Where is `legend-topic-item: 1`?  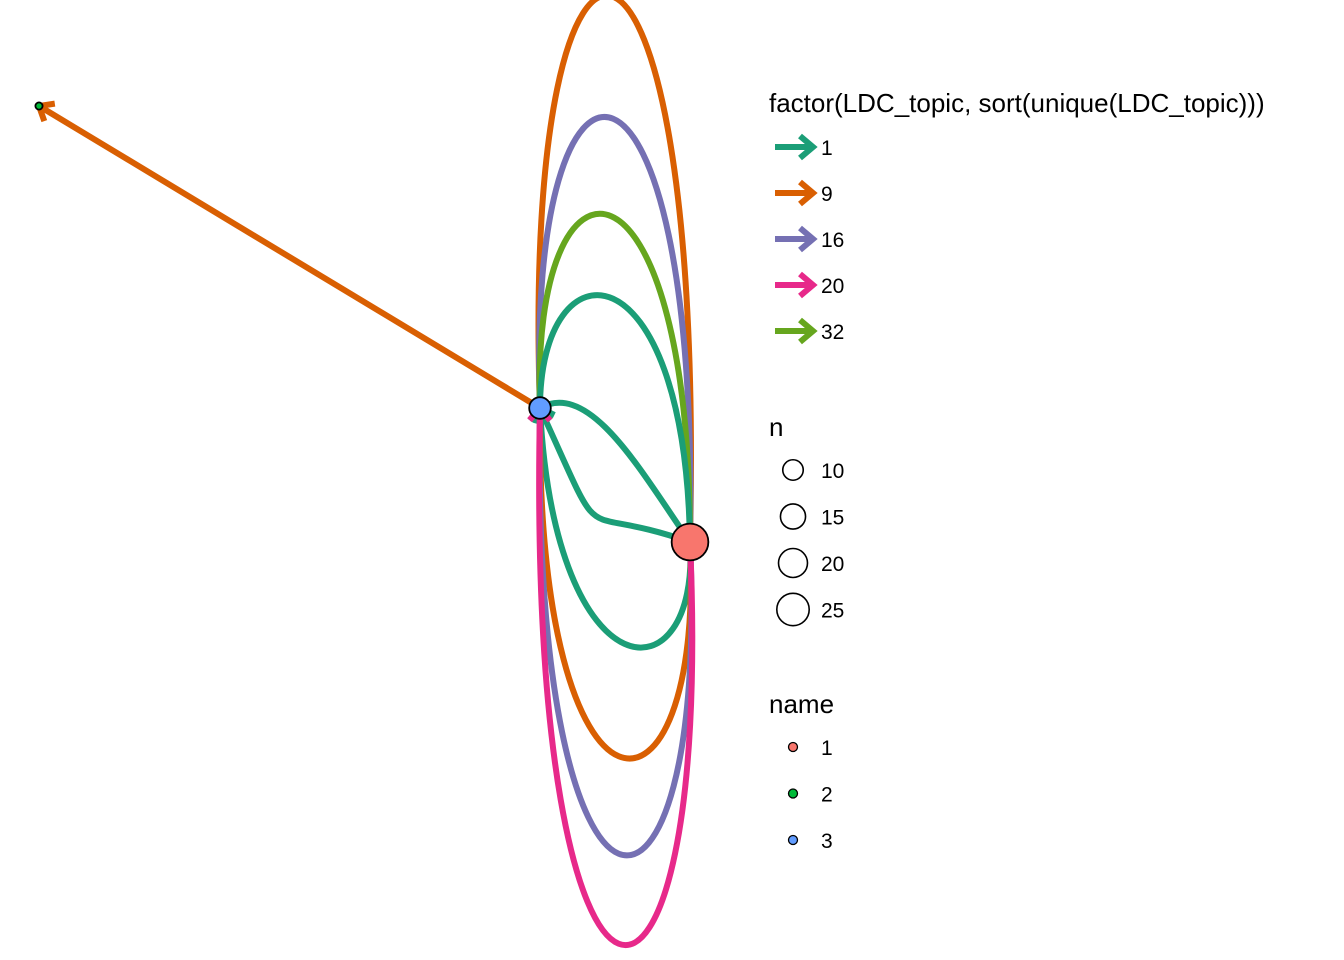 legend-topic-item: 1 is located at coordinates (804, 147).